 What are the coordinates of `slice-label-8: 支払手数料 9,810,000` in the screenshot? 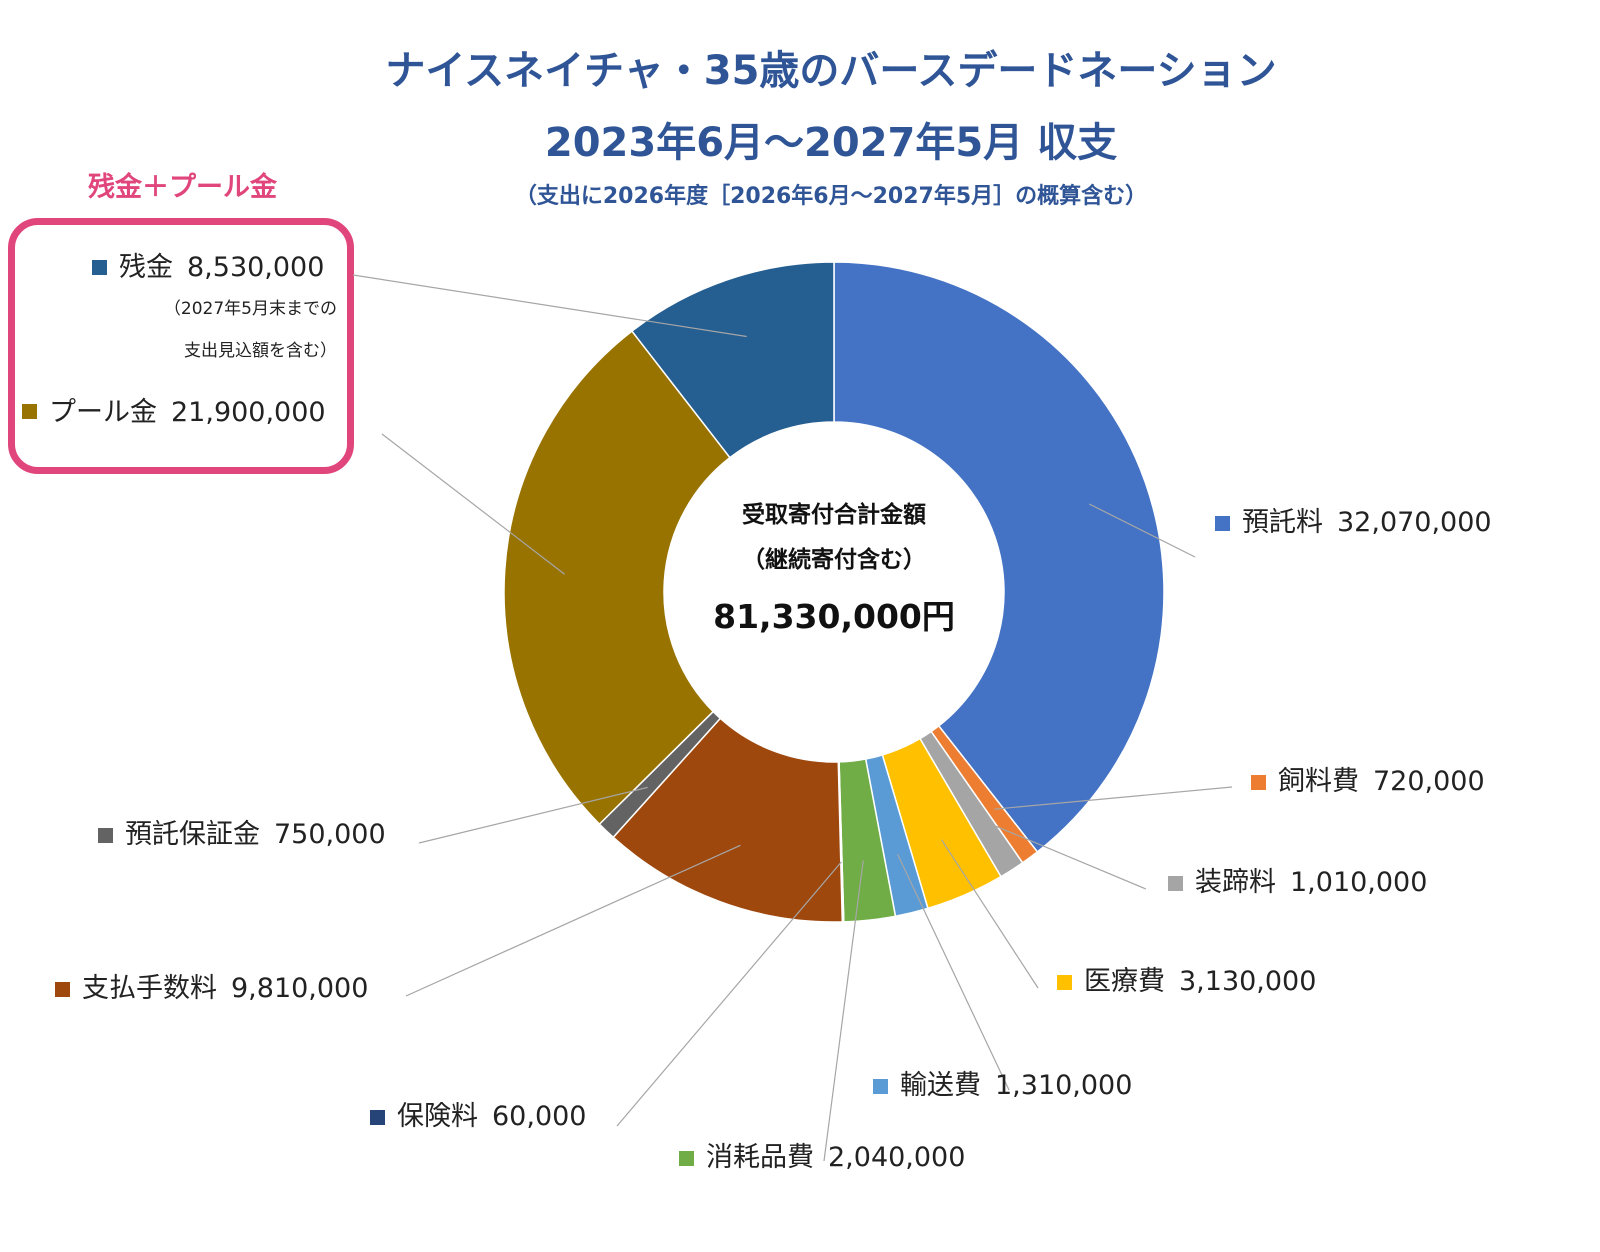 It's located at (225, 988).